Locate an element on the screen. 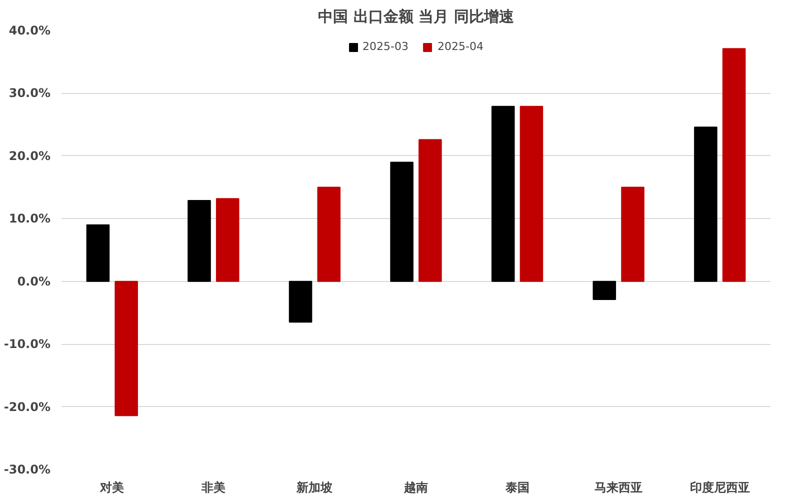 The image size is (800, 497). legend-label: 2025-03 is located at coordinates (385, 46).